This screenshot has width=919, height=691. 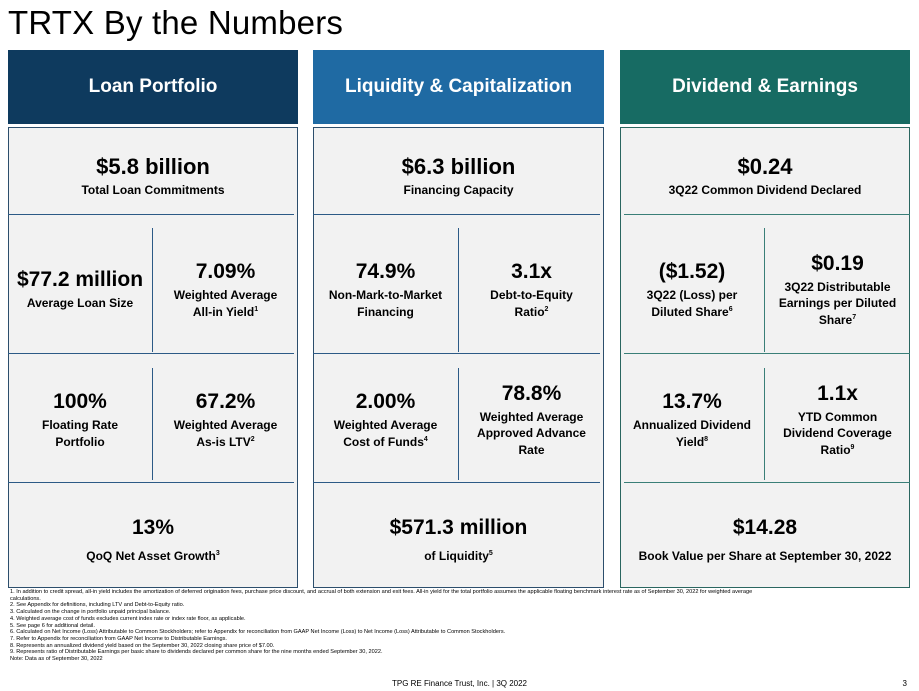 I want to click on label-line: Ratio, so click(x=835, y=449).